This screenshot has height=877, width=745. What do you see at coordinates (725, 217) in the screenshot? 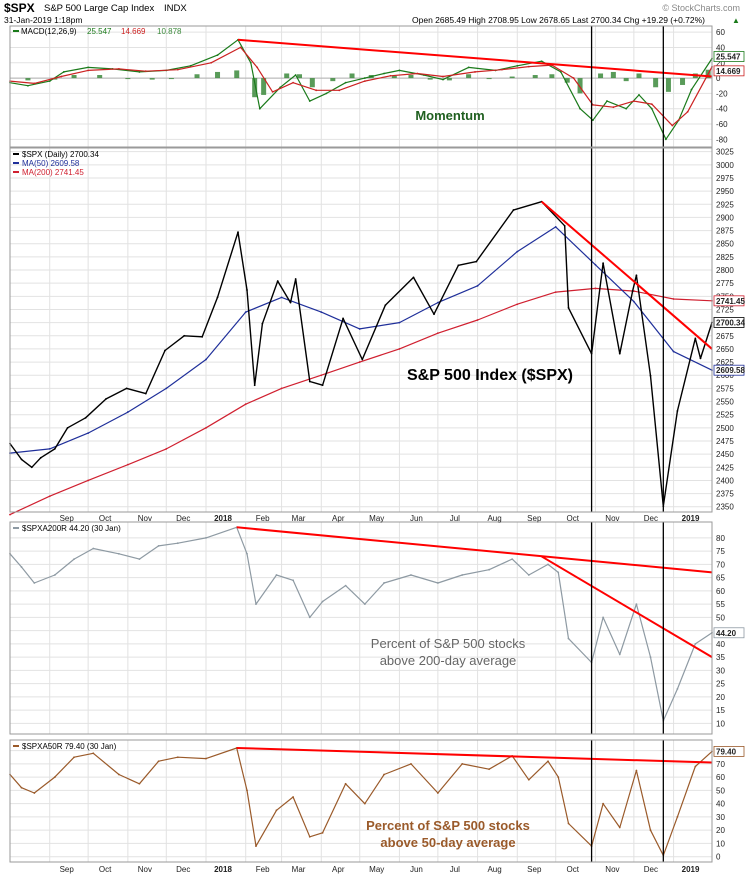
I see `y-tick-label: 2900` at bounding box center [725, 217].